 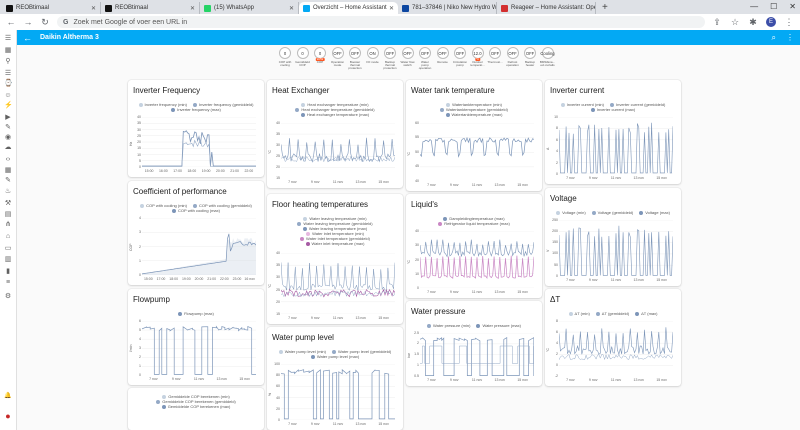 What do you see at coordinates (579, 313) in the screenshot?
I see `legend-item: ΔT (min)` at bounding box center [579, 313].